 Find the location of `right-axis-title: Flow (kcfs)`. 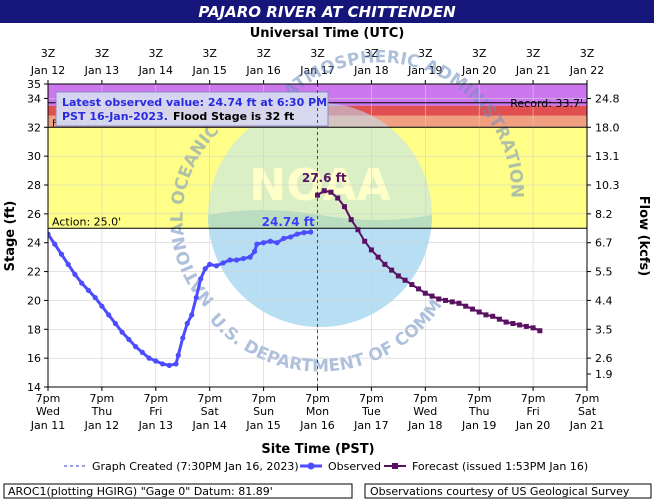

right-axis-title: Flow (kcfs) is located at coordinates (643, 236).